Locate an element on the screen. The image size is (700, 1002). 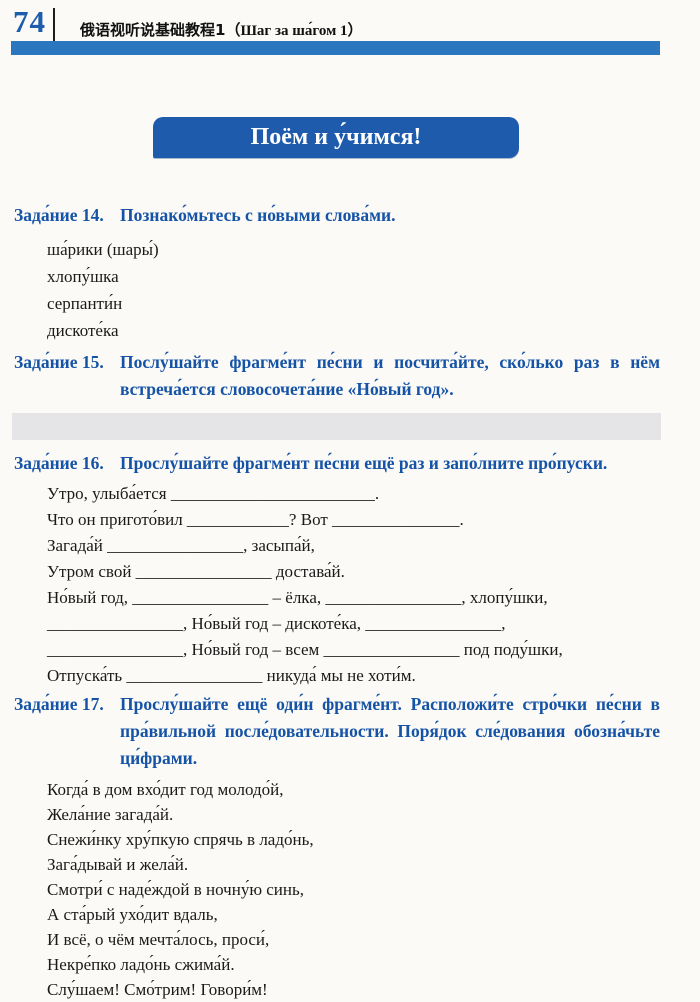
task-16-label: Зада́ние 16. is located at coordinates (59, 463).